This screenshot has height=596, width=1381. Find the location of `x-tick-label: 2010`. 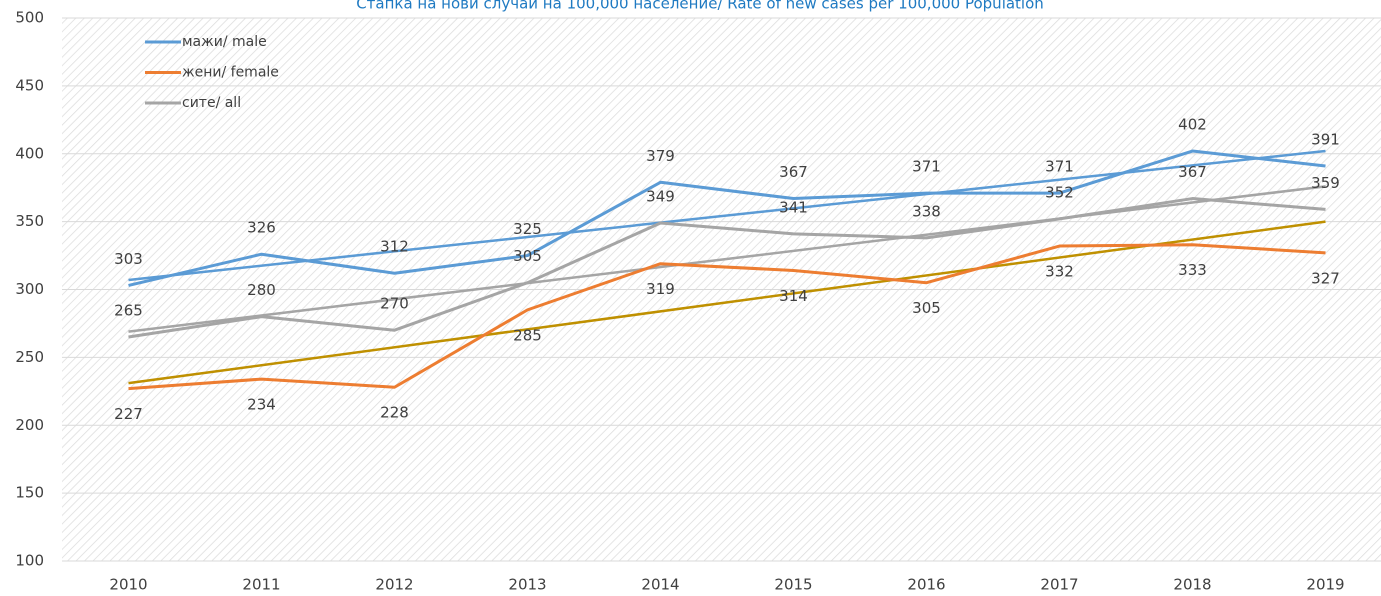

x-tick-label: 2010 is located at coordinates (128, 585).